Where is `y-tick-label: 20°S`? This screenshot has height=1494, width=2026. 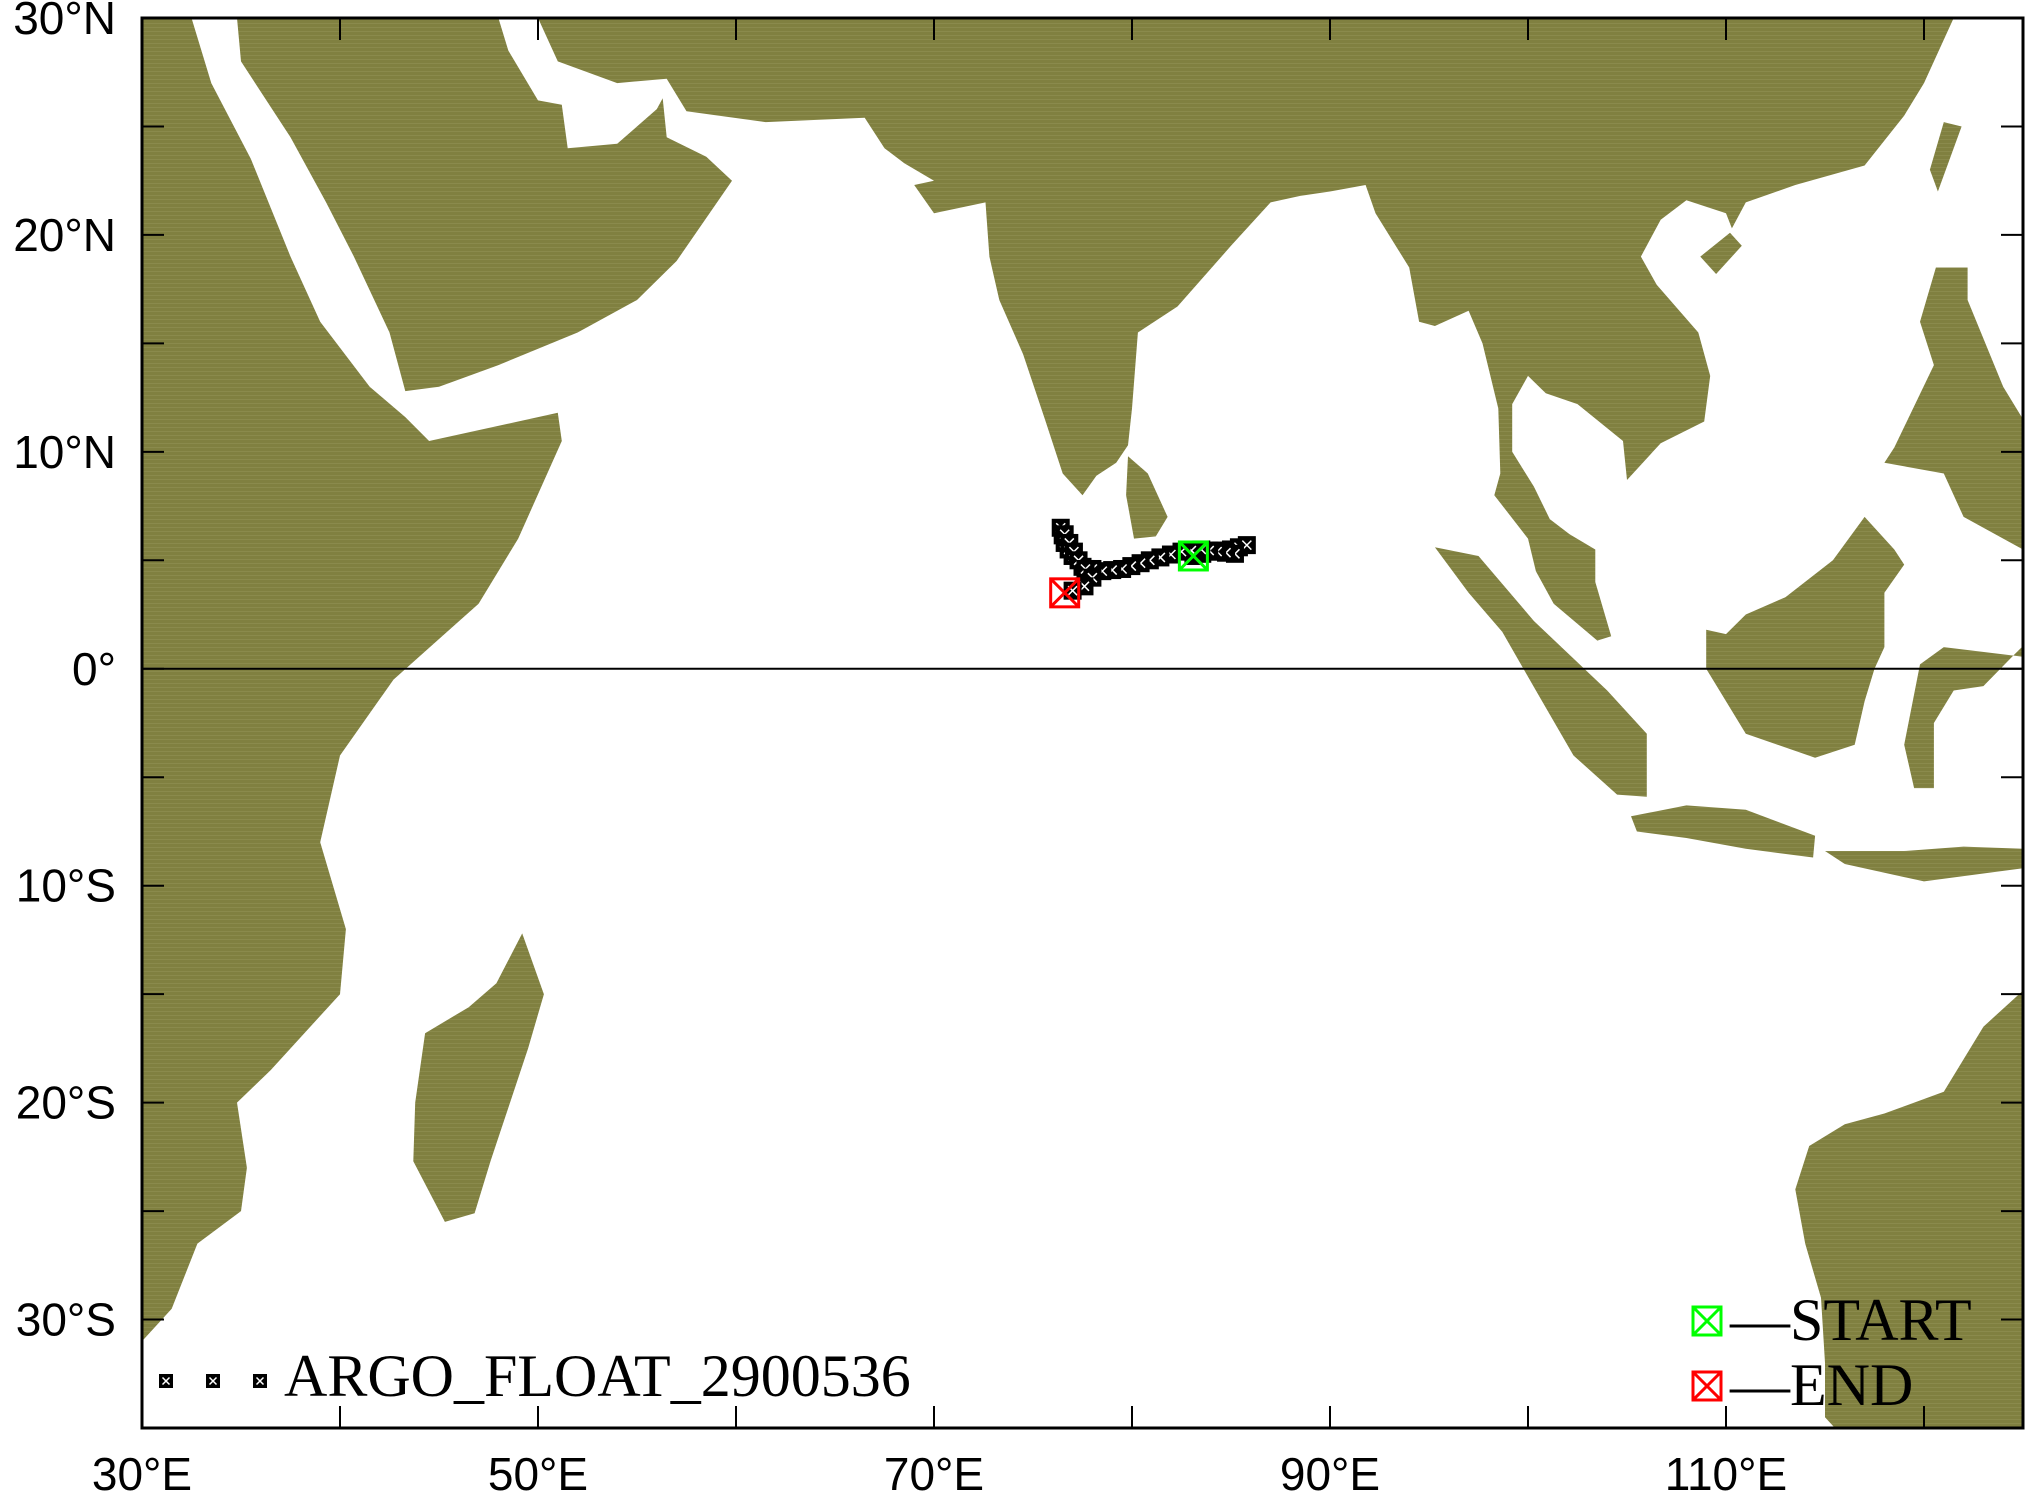
y-tick-label: 20°S is located at coordinates (66, 1103).